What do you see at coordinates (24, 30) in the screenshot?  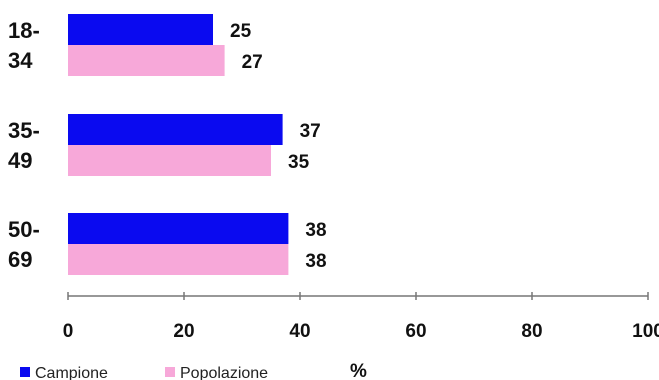 I see `category-label-18-34-line-1: 18-` at bounding box center [24, 30].